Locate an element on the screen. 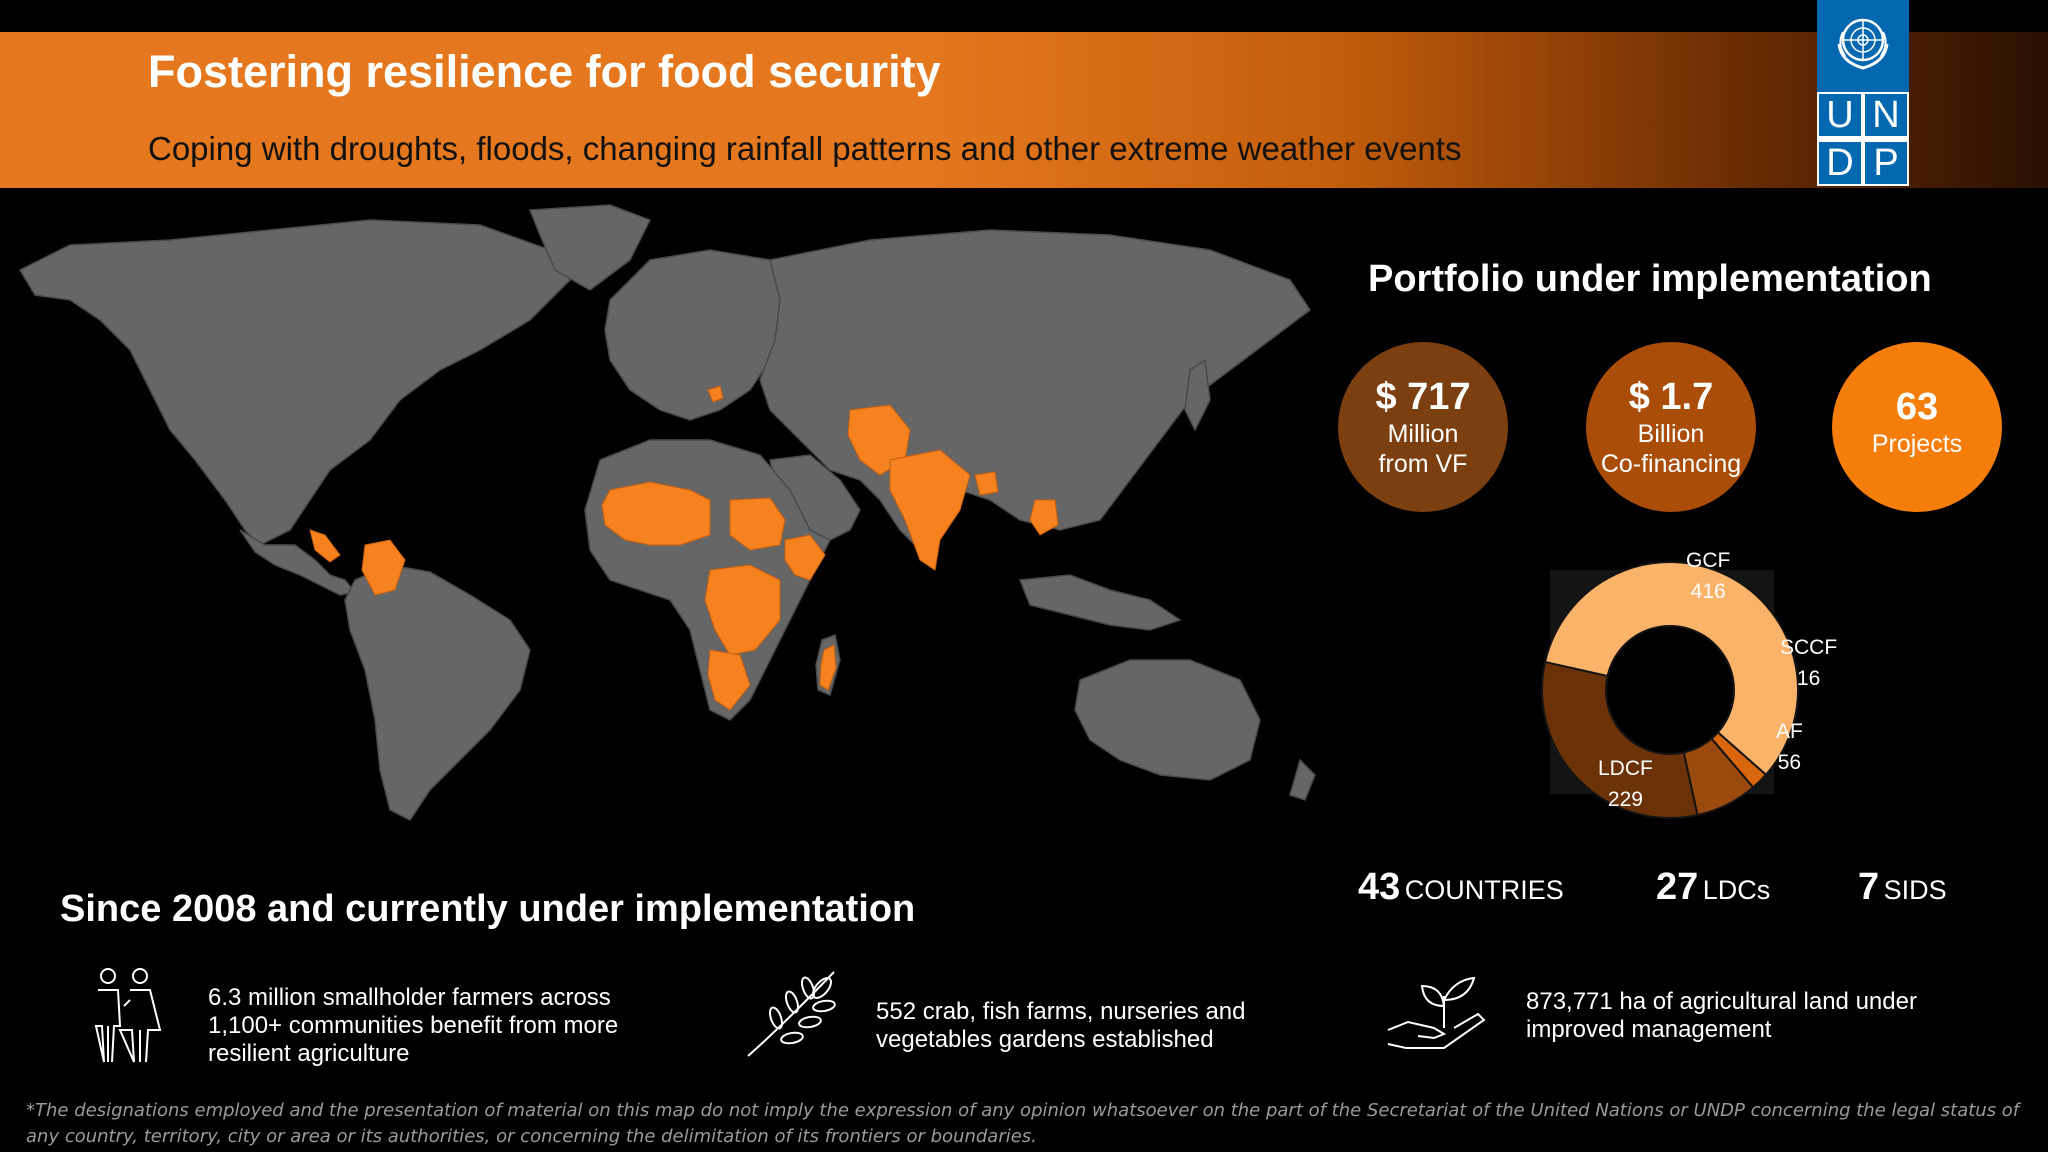  circle-value: $ 1.7 is located at coordinates (1671, 397).